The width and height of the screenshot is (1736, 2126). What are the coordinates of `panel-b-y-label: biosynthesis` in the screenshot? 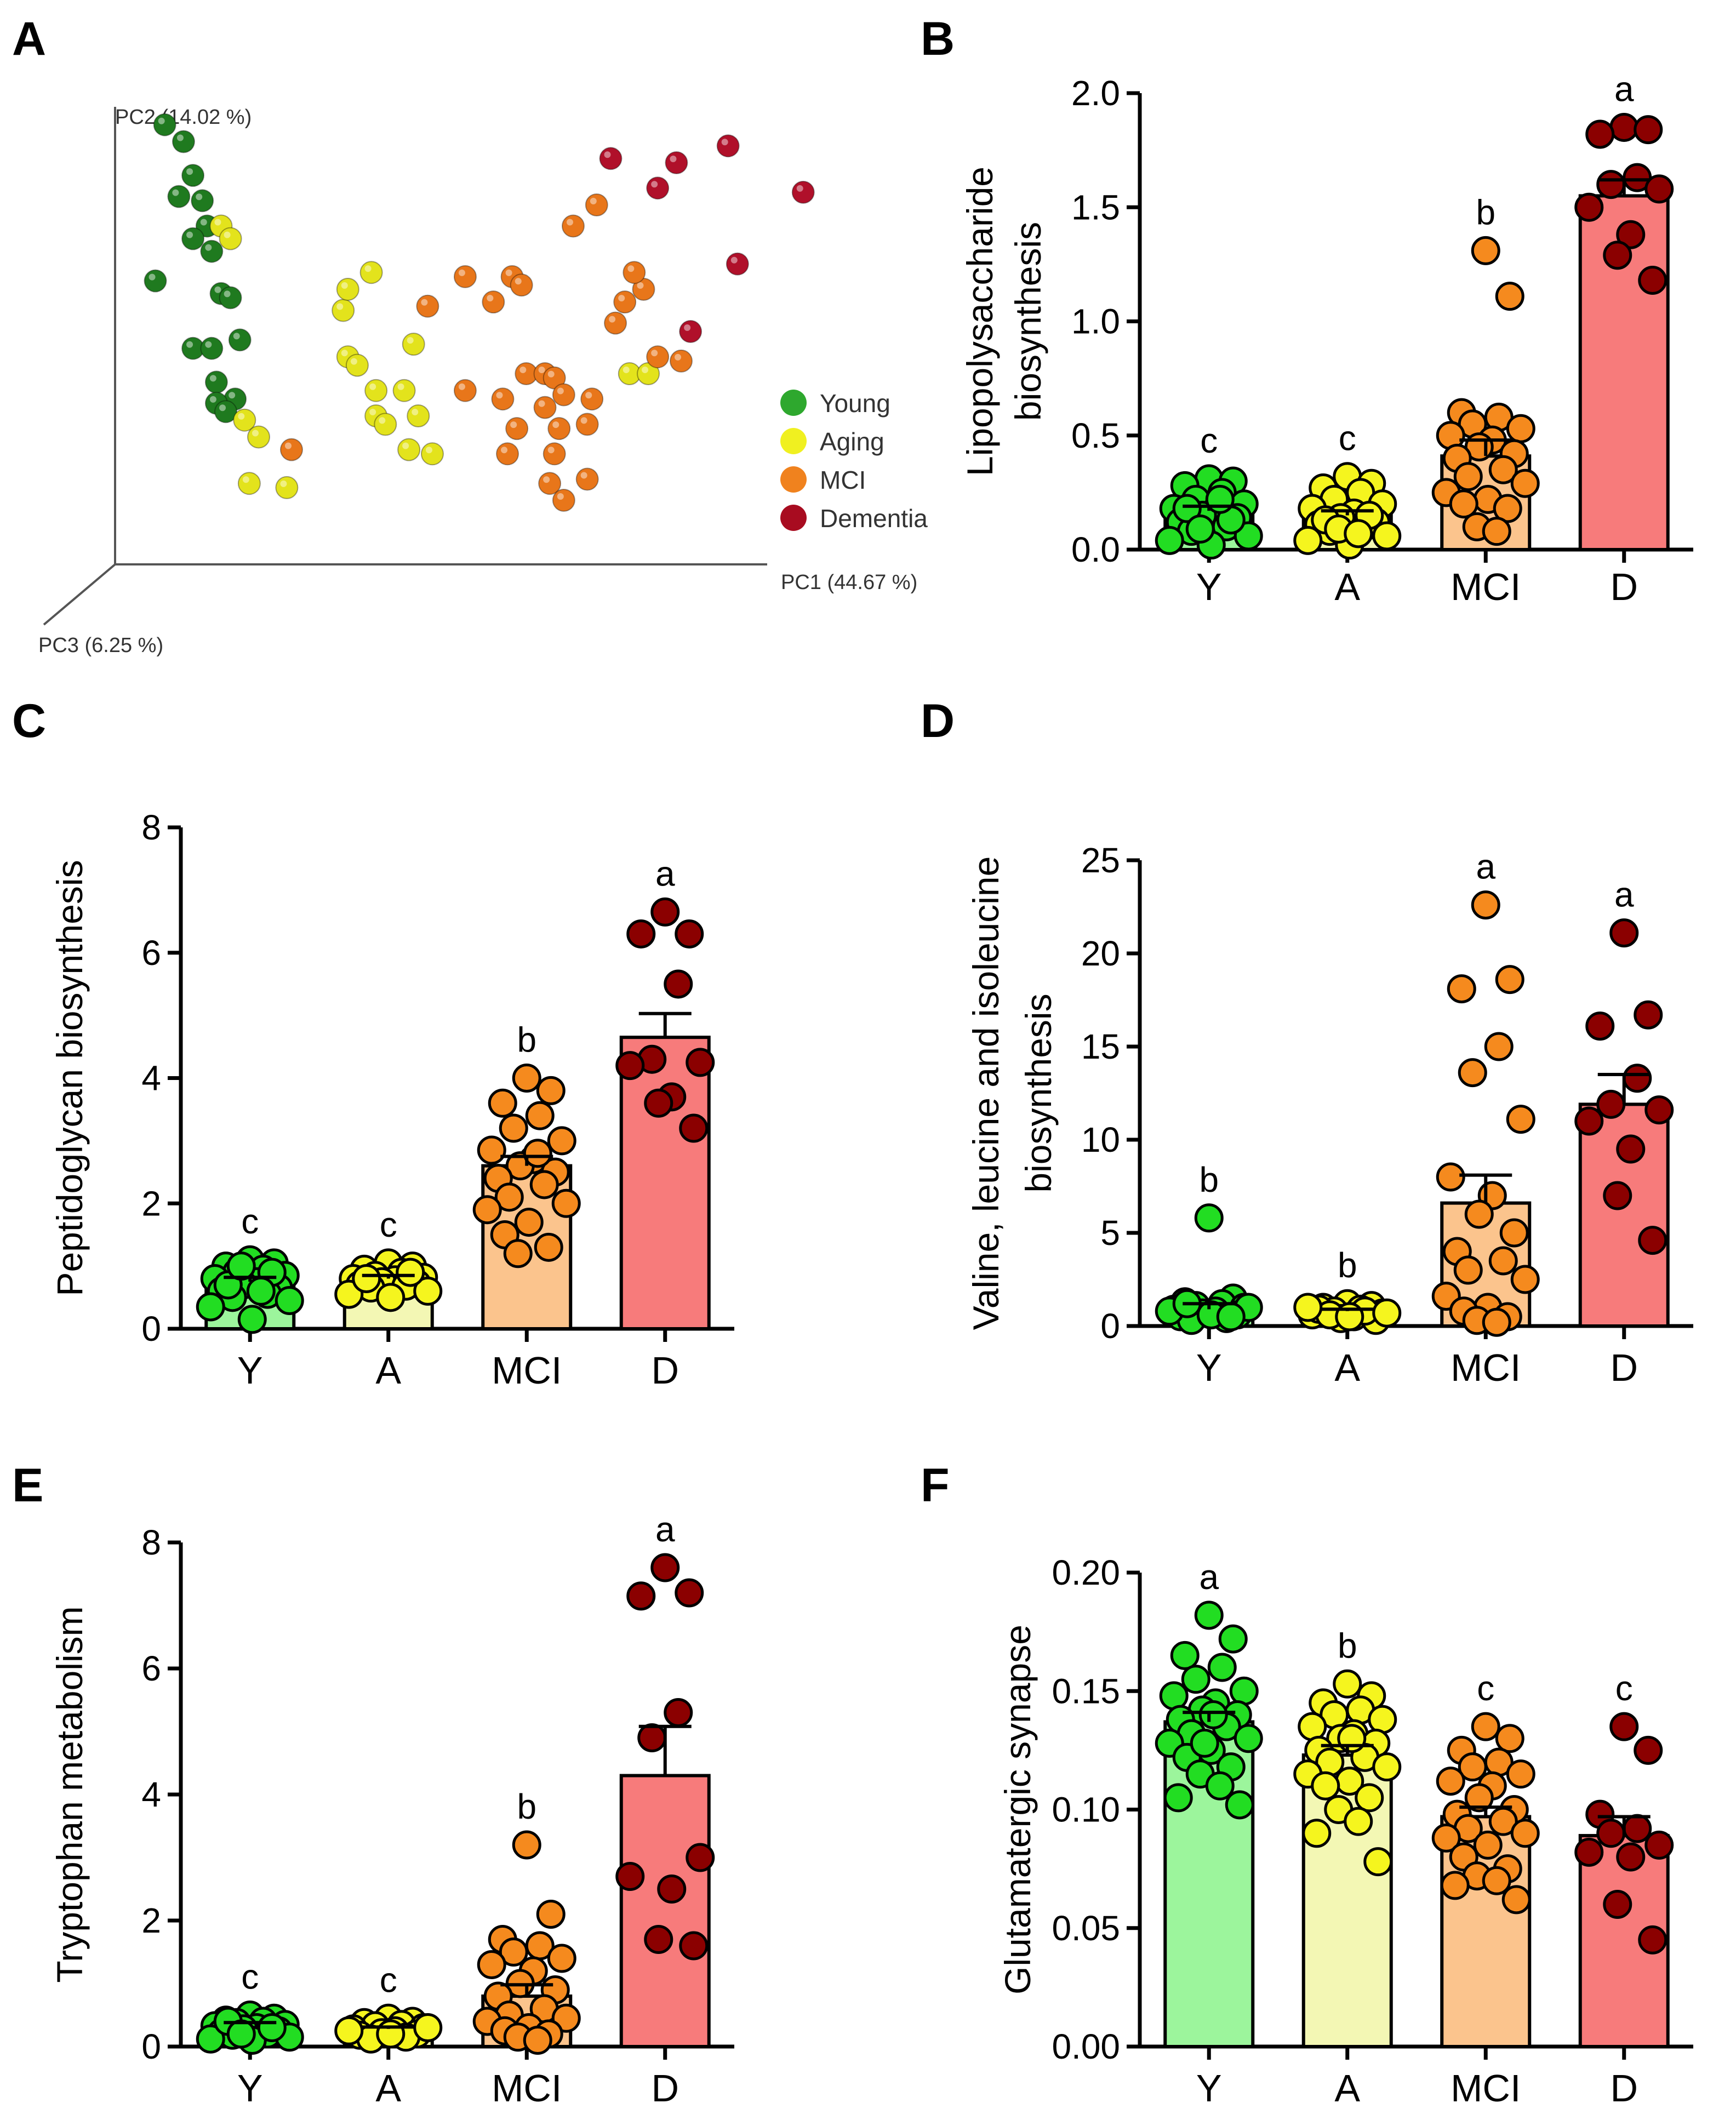 It's located at (1028, 321).